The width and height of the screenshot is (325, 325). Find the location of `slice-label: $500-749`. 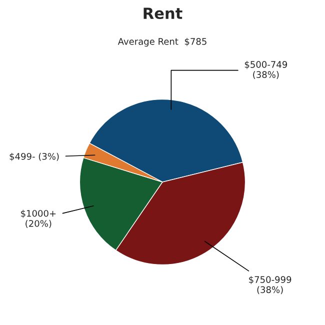

slice-label: $500-749 is located at coordinates (266, 65).